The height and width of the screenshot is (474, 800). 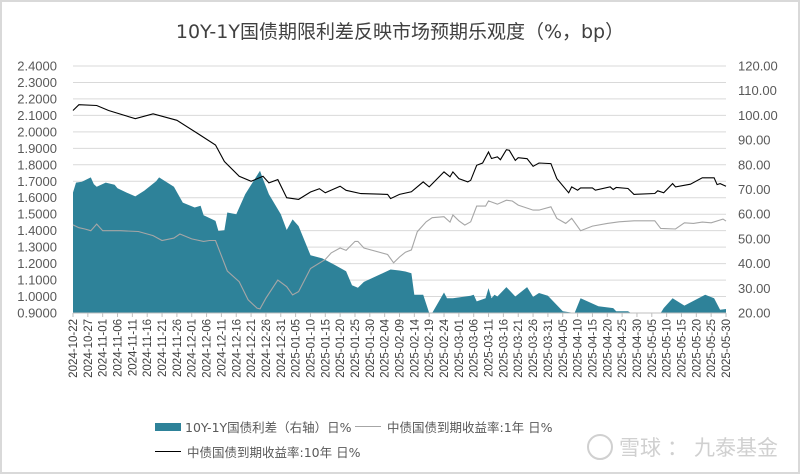 I want to click on legend-swatch-spread, so click(x=168, y=426).